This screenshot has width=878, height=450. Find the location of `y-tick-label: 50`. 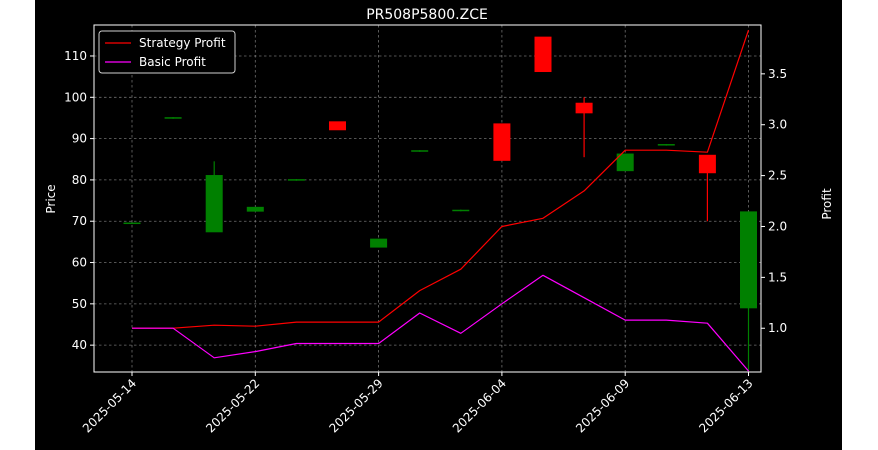

y-tick-label: 50 is located at coordinates (79, 304).